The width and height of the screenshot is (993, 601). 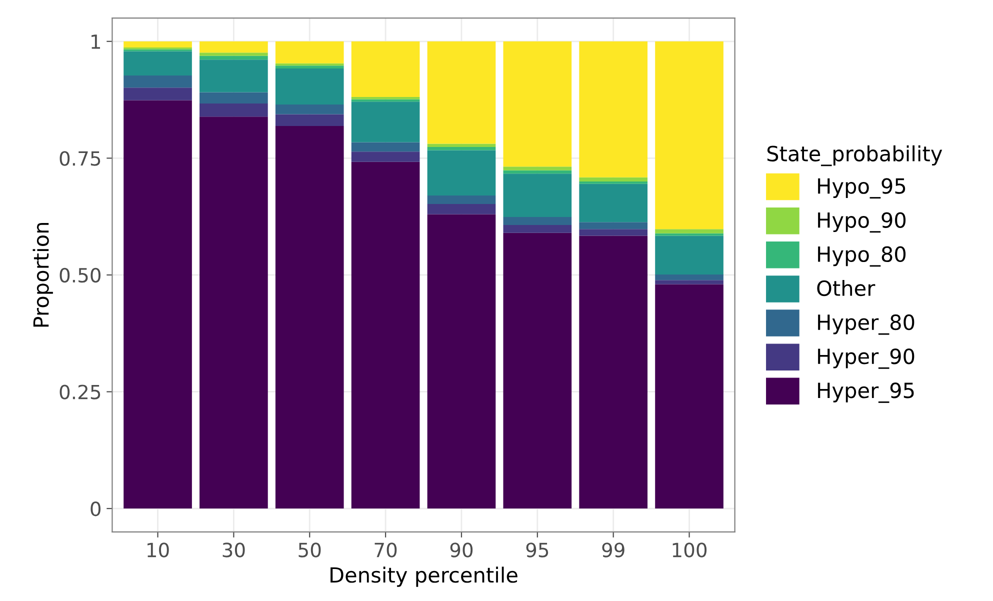 I want to click on x-tick-label: 70, so click(x=385, y=550).